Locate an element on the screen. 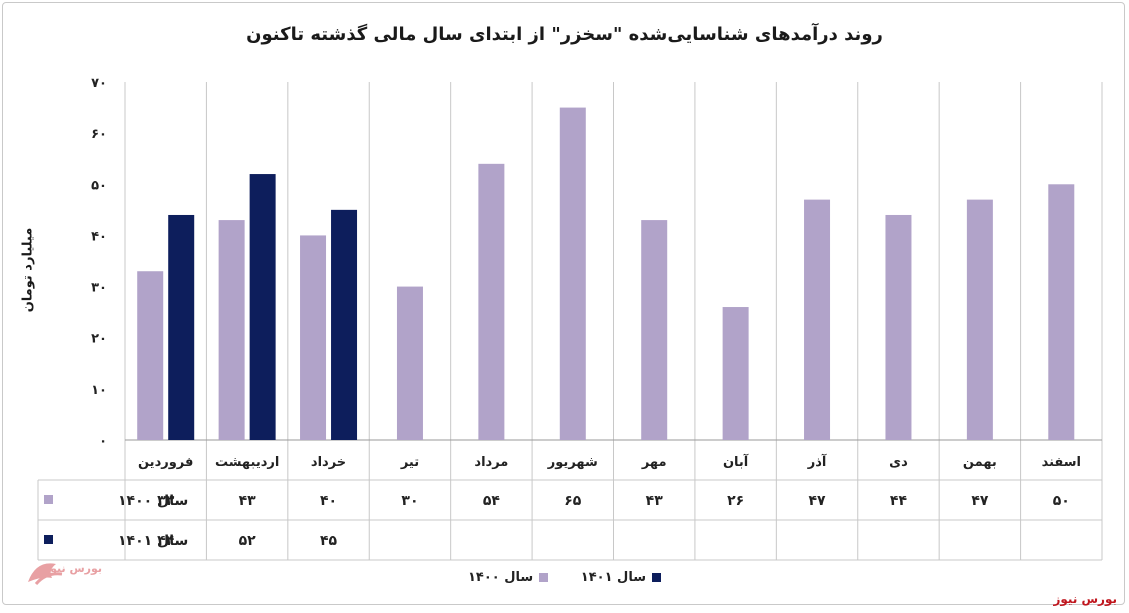  y-tick-label: ۵۰ is located at coordinates (99, 185).